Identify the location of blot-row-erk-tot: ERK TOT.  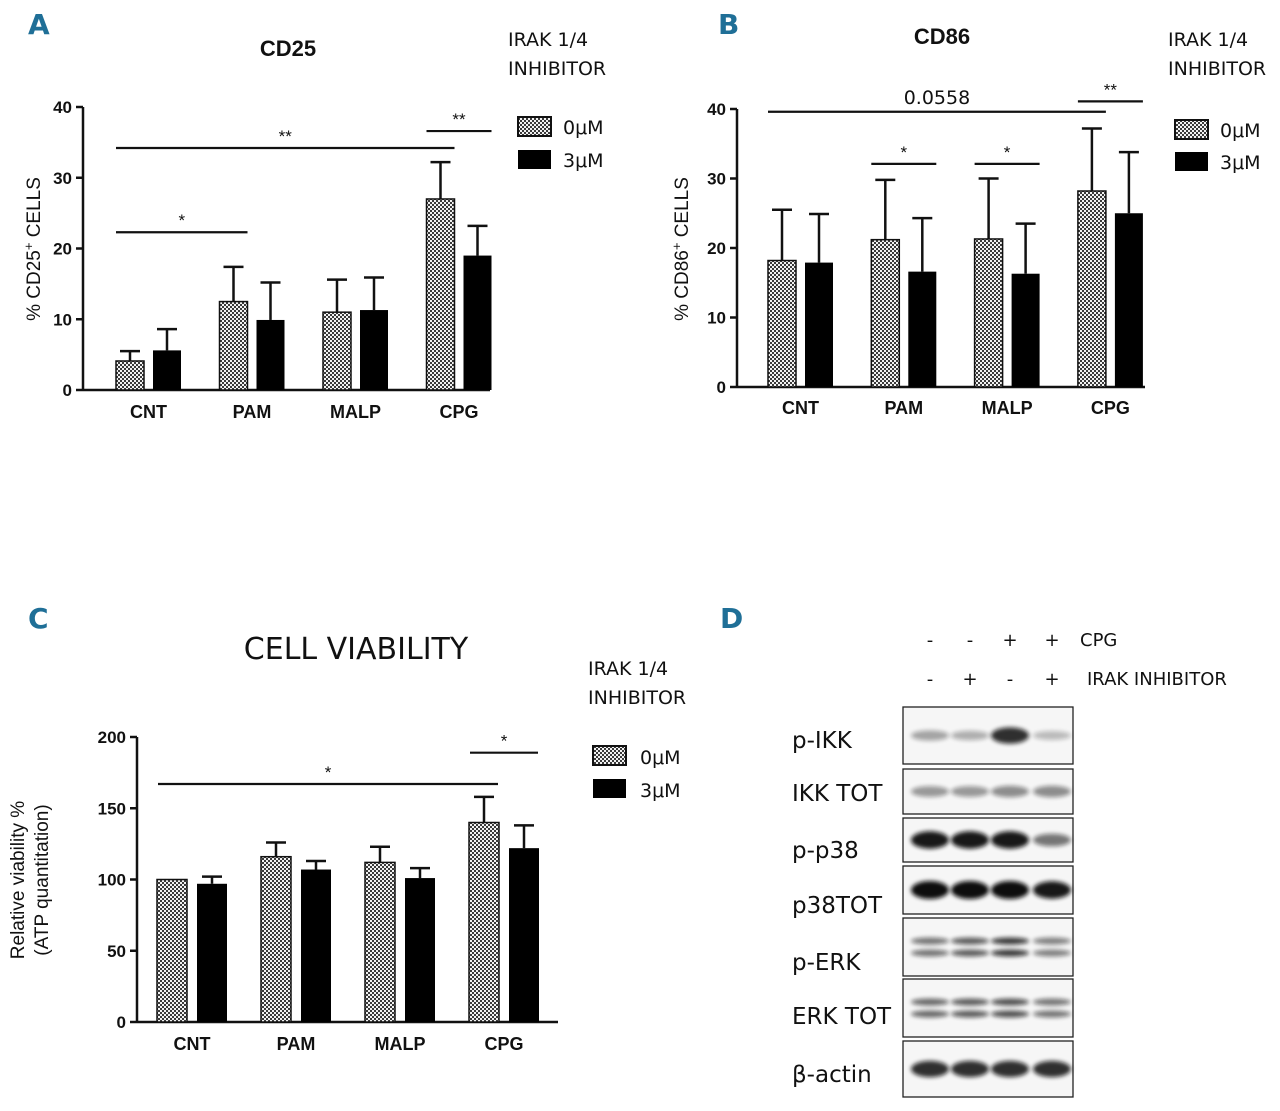
(933, 1008).